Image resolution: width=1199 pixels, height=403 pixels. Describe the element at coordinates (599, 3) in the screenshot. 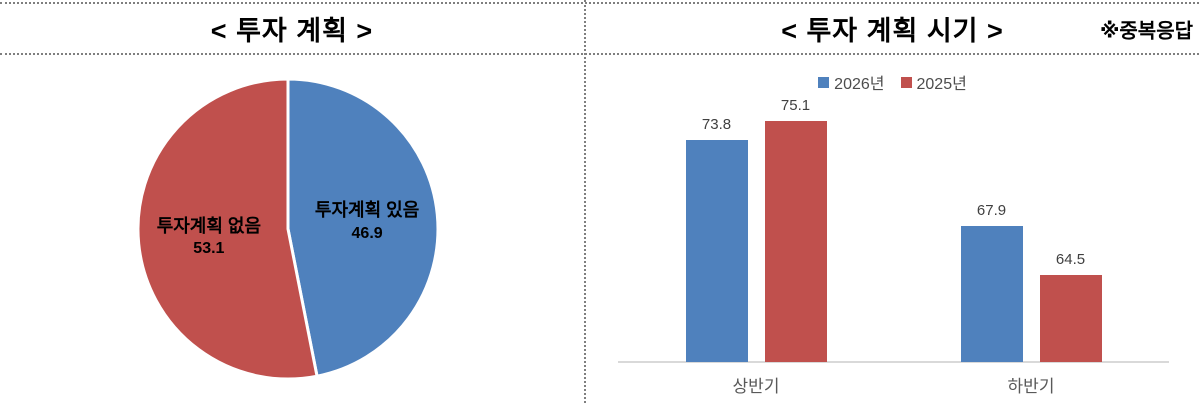

I see `top-dotted-rule` at that location.